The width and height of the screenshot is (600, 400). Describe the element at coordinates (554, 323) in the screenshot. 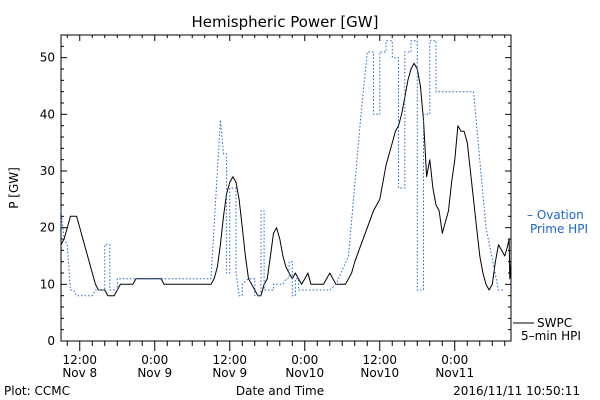

I see `legend-swpc-line1: SWPC` at that location.